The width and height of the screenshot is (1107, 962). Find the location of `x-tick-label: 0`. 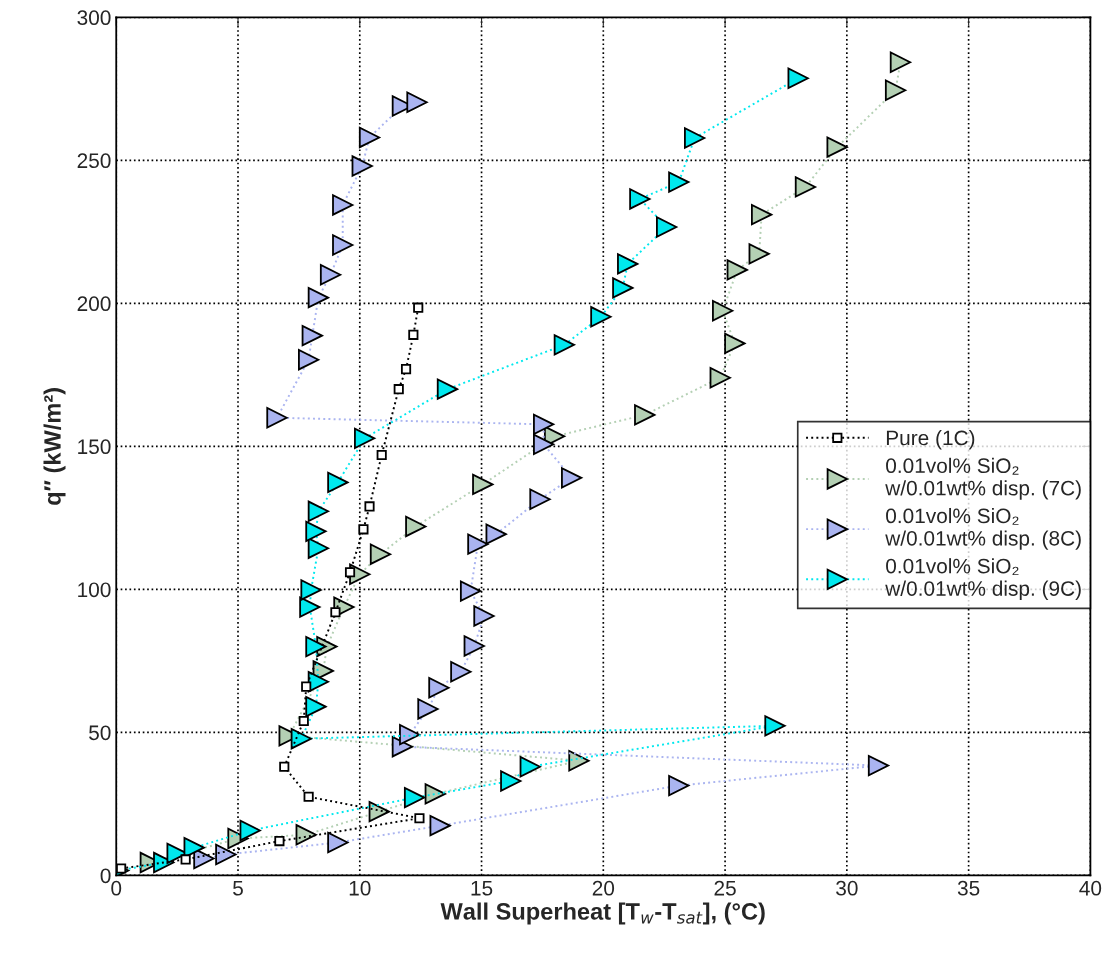

x-tick-label: 0 is located at coordinates (116, 888).